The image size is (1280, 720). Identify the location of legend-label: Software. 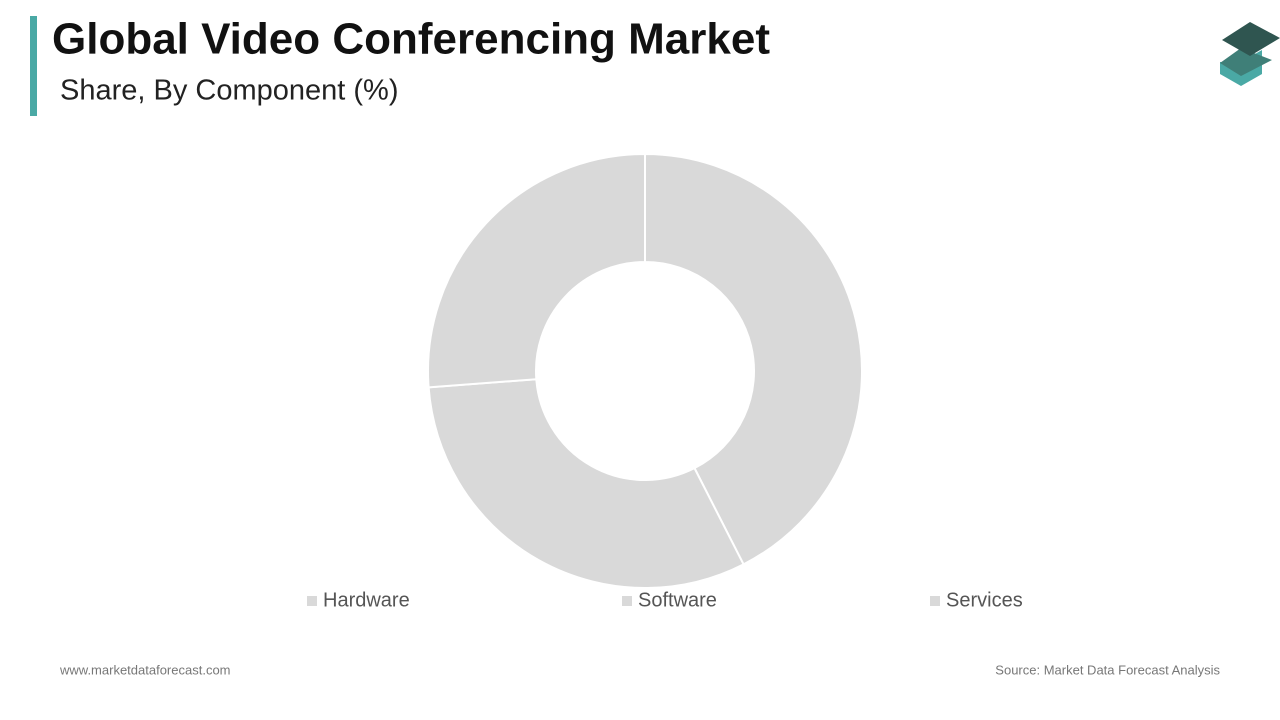
(677, 600).